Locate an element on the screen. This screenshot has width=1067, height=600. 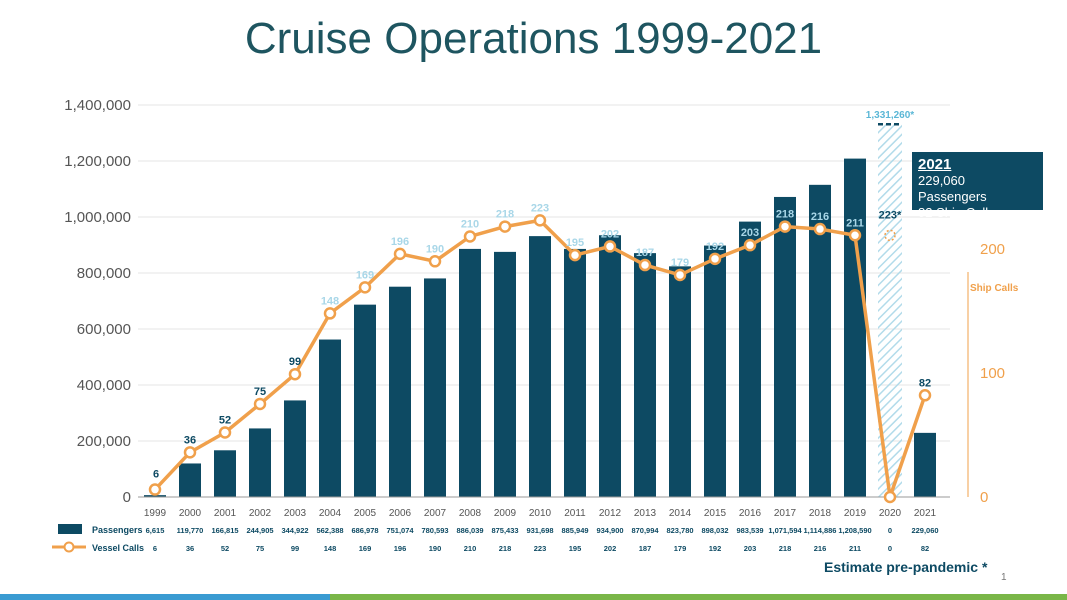
y-tick-label: 0 is located at coordinates (127, 497).